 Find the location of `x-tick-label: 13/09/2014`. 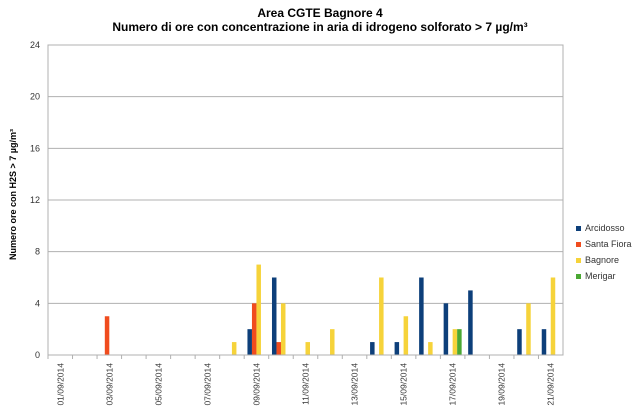

x-tick-label: 13/09/2014 is located at coordinates (355, 384).